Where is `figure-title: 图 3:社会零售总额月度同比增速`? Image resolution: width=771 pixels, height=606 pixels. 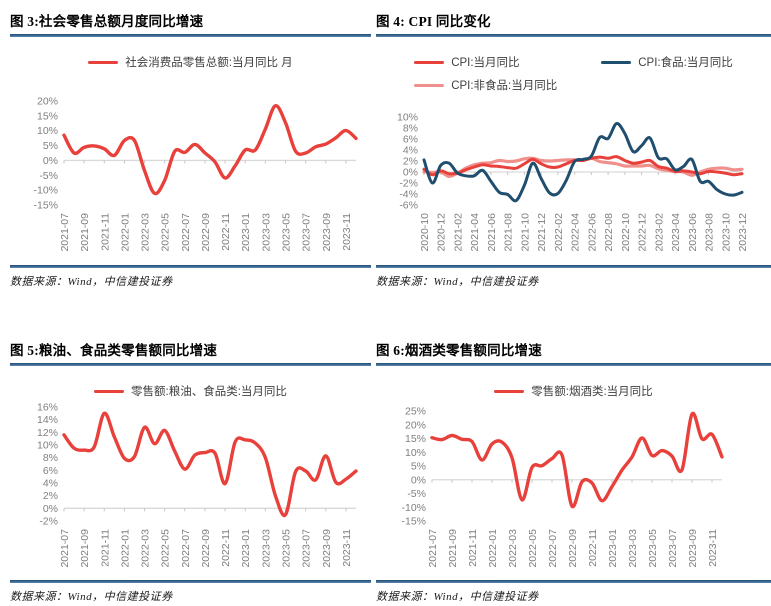
figure-title: 图 3:社会零售总额月度同比增速 is located at coordinates (107, 21).